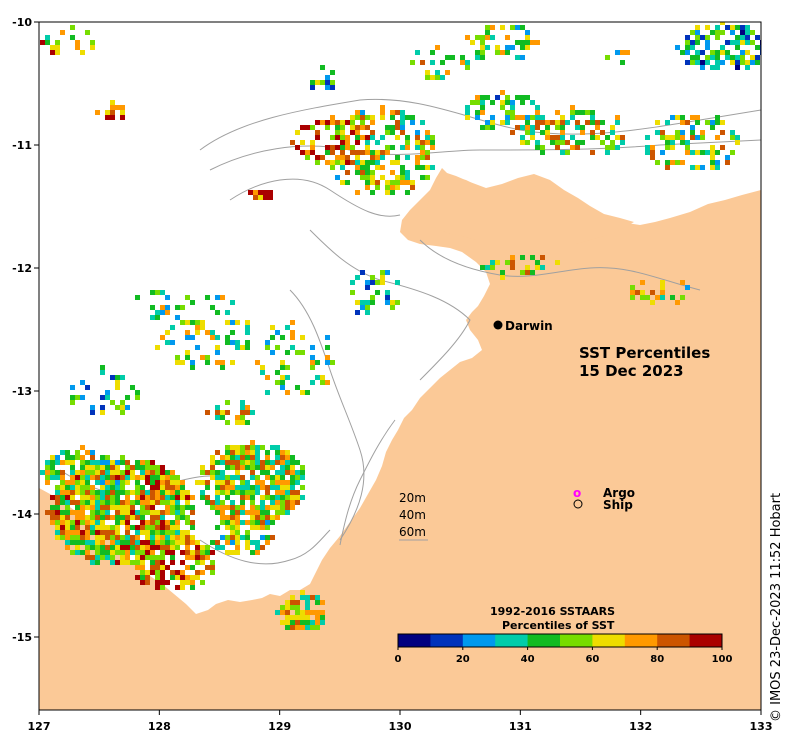 The height and width of the screenshot is (750, 800). What do you see at coordinates (619, 493) in the screenshot?
I see `argo-label: Argo` at bounding box center [619, 493].